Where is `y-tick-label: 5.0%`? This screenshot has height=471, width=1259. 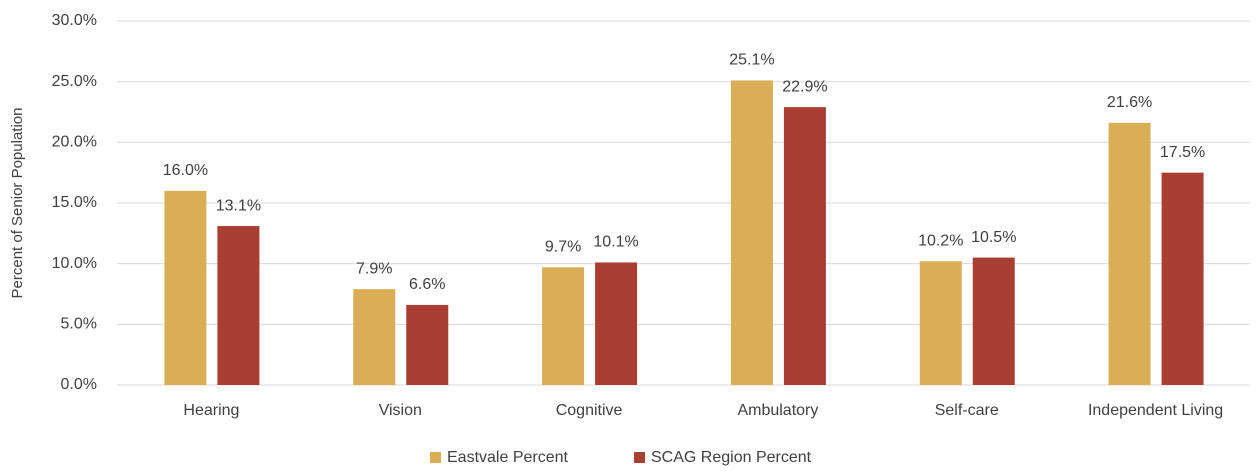
y-tick-label: 5.0% is located at coordinates (79, 324).